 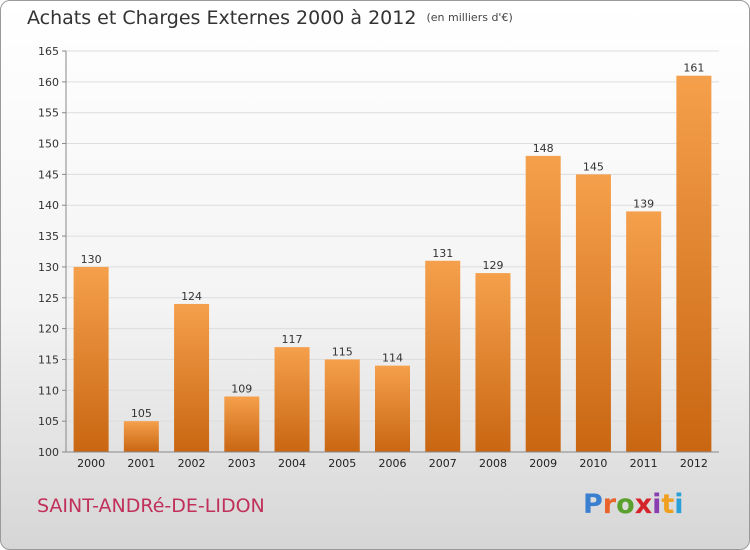 I want to click on y-tick-label: 105, so click(x=48, y=421).